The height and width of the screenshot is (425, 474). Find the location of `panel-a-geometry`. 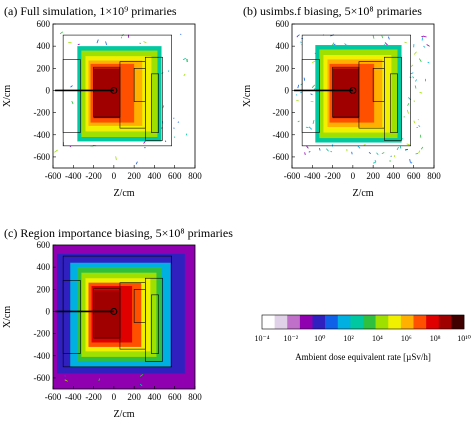

panel-a-geometry is located at coordinates (113, 90).